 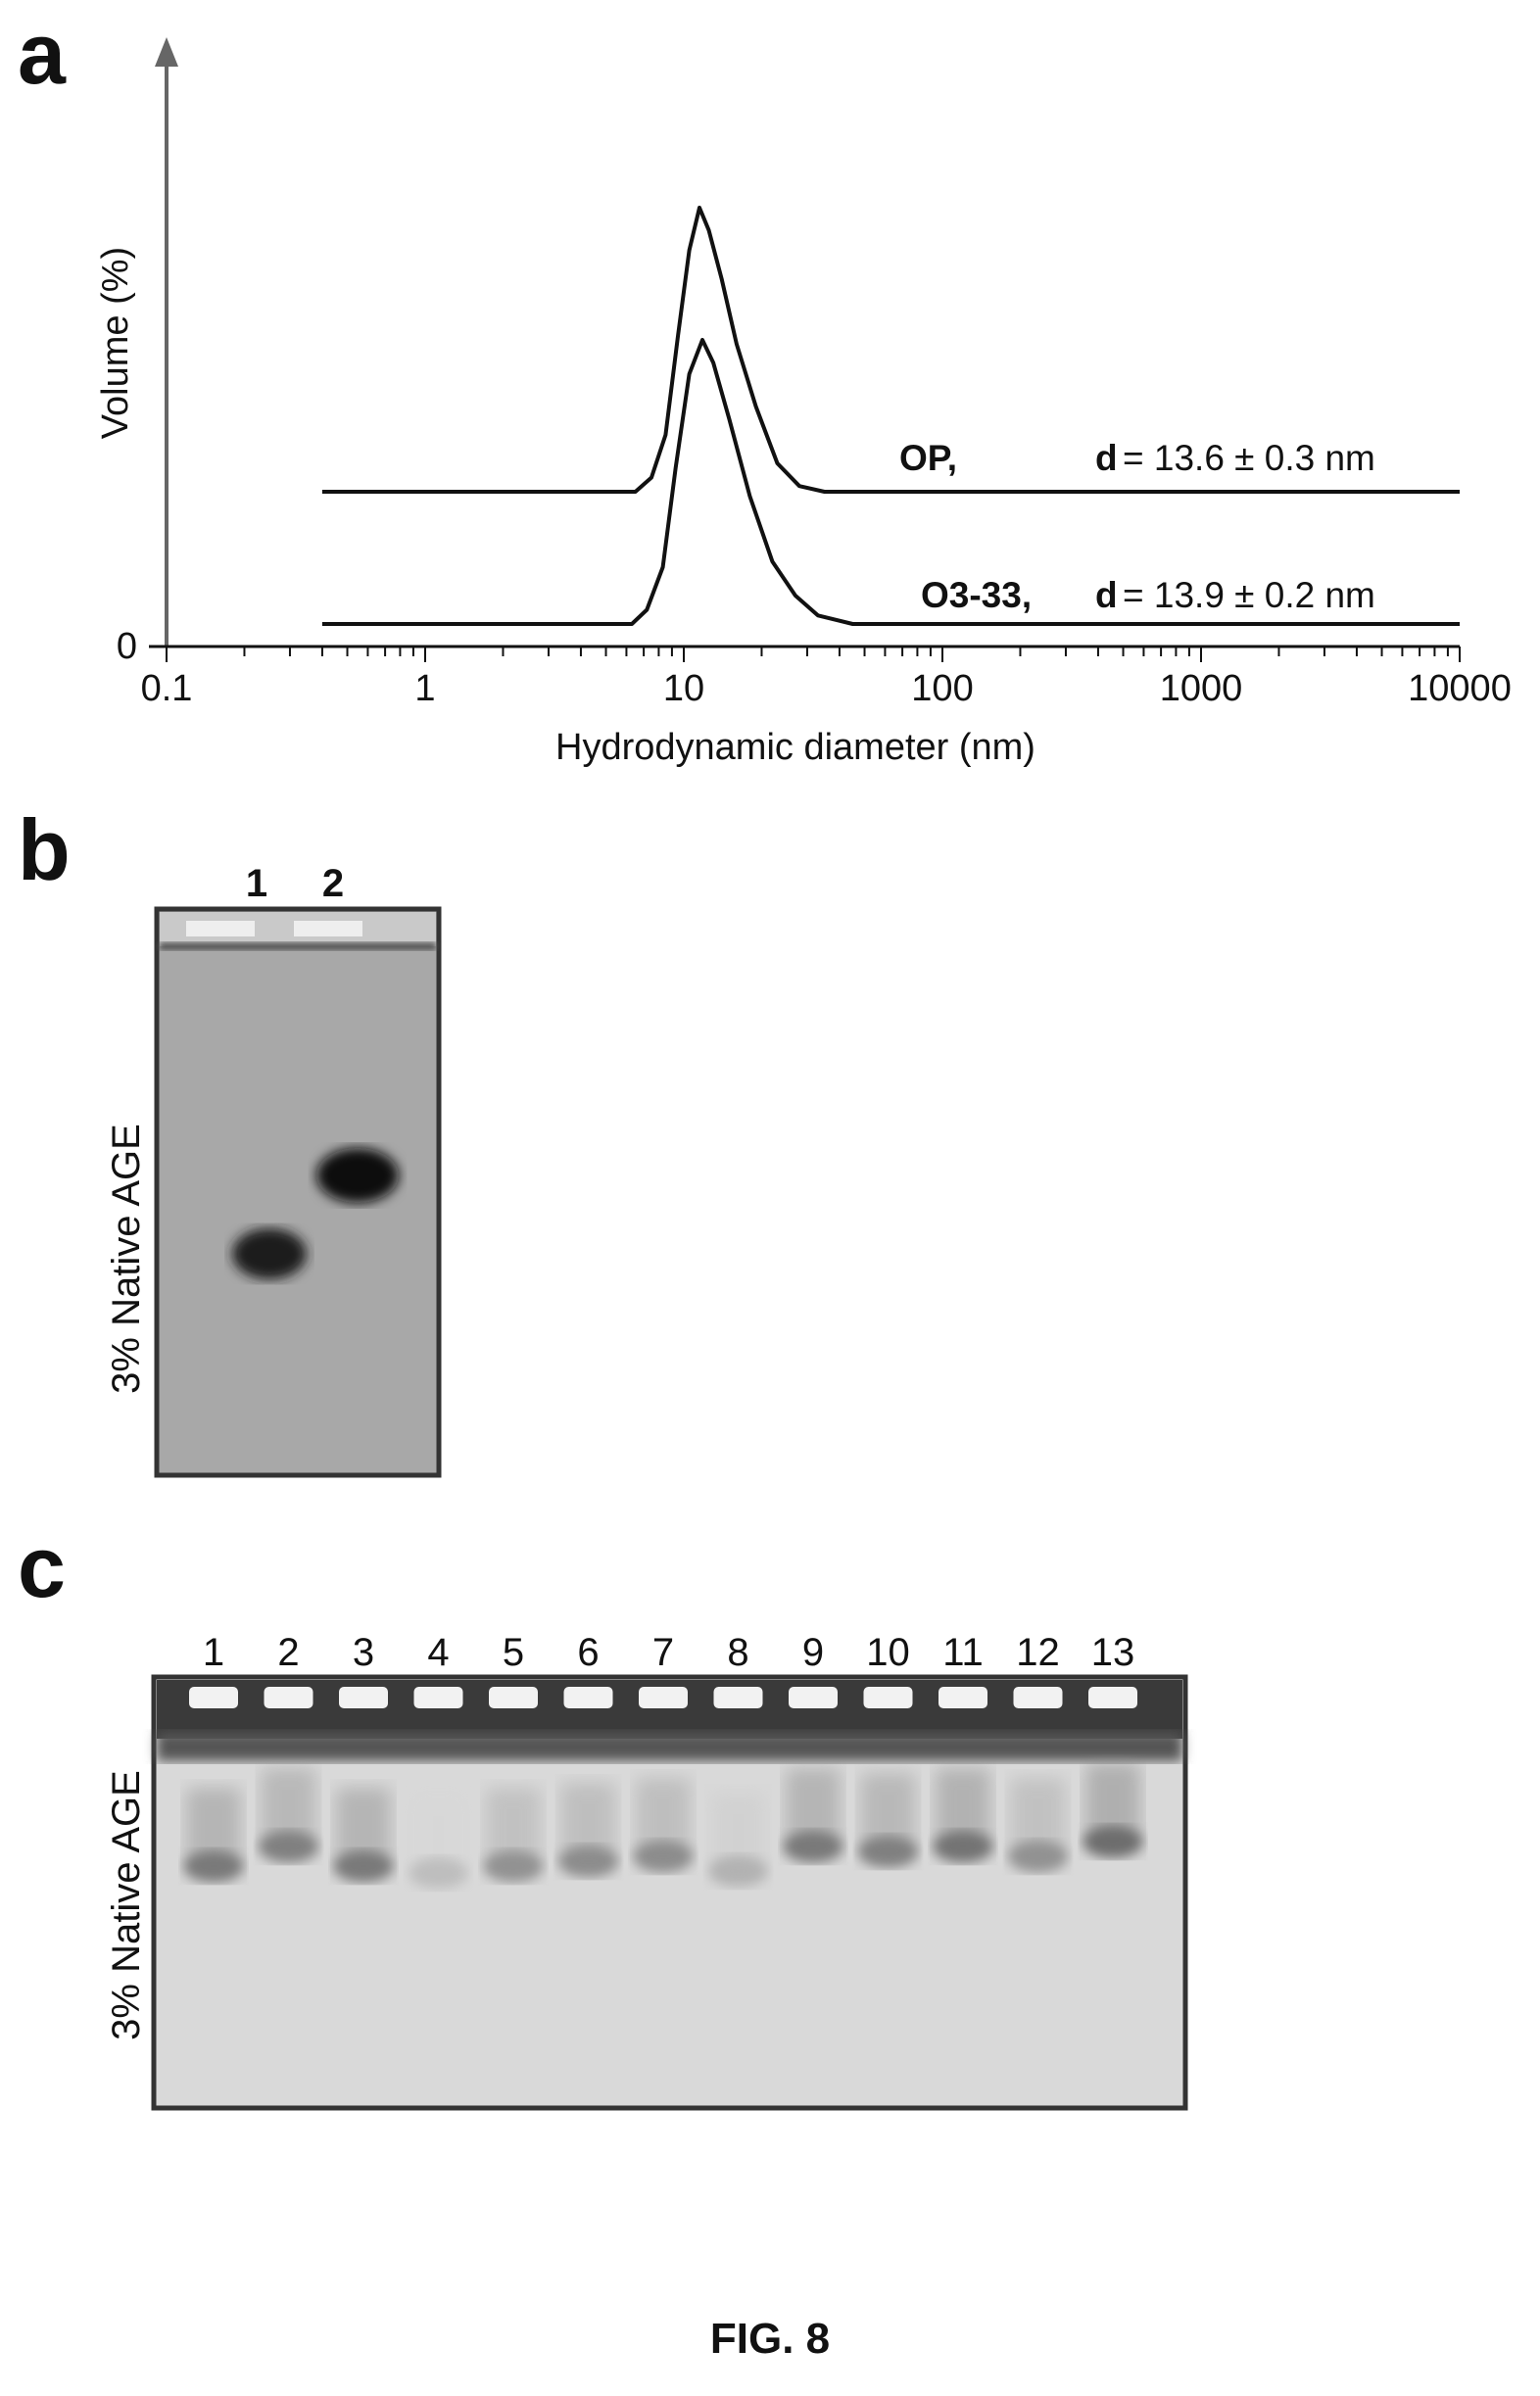 What do you see at coordinates (663, 1826) in the screenshot?
I see `gel-c-bands` at bounding box center [663, 1826].